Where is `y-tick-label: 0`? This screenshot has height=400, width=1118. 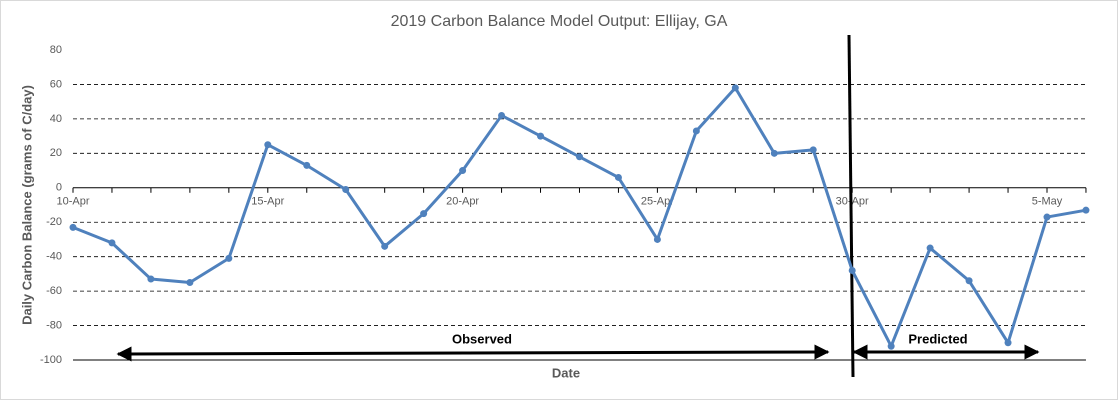 y-tick-label: 0 is located at coordinates (59, 188).